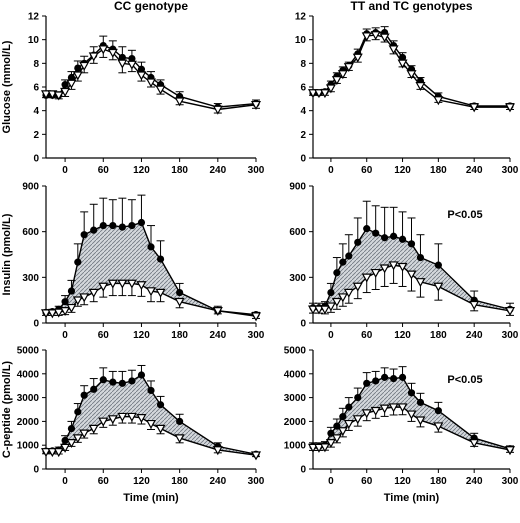 The width and height of the screenshot is (520, 523). I want to click on p-value-annotation: P<0.05, so click(464, 380).